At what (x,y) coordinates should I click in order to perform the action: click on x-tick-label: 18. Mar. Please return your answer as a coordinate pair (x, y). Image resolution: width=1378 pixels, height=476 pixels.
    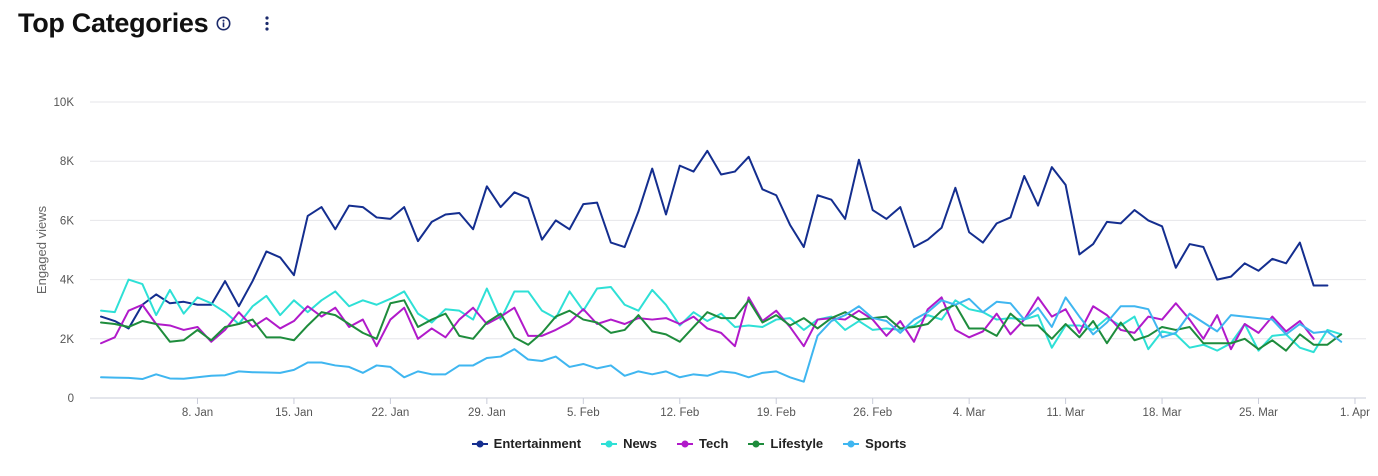
    Looking at the image, I should click on (1162, 413).